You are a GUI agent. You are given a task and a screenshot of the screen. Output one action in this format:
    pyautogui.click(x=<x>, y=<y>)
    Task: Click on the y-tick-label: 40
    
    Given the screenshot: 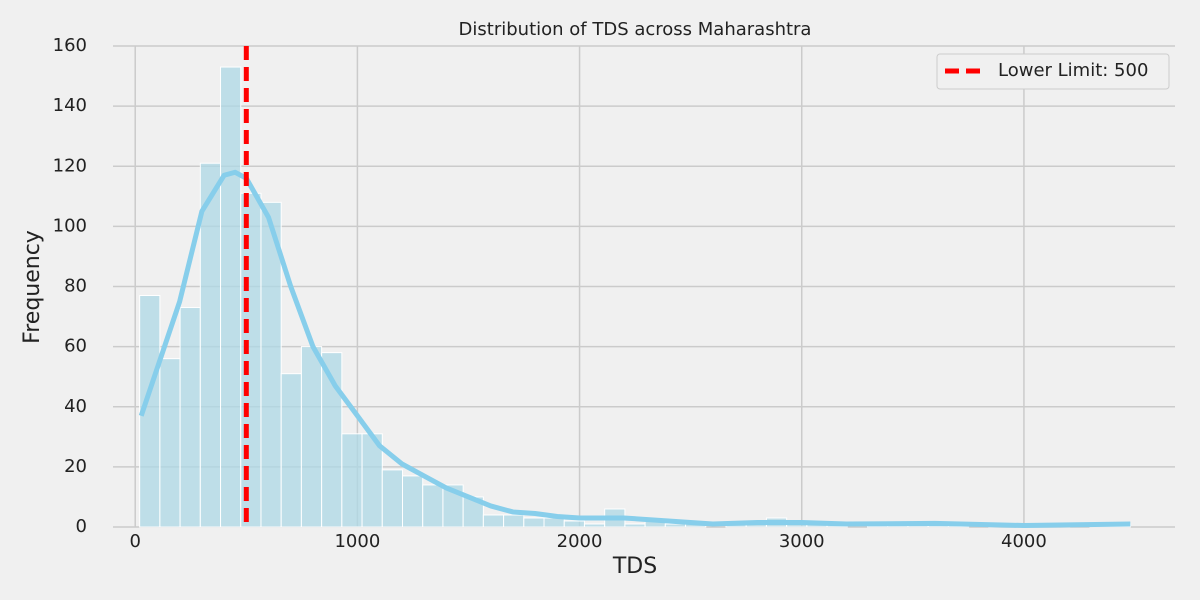 What is the action you would take?
    pyautogui.click(x=75, y=406)
    